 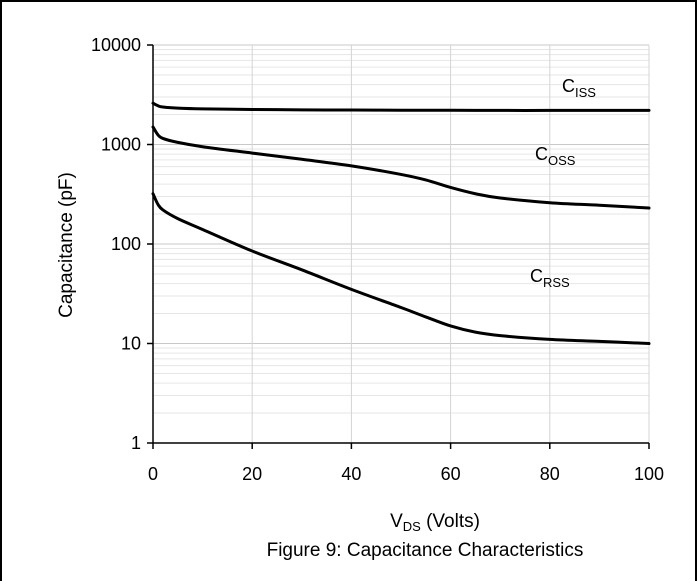 What do you see at coordinates (252, 474) in the screenshot?
I see `x-tick-label: 20` at bounding box center [252, 474].